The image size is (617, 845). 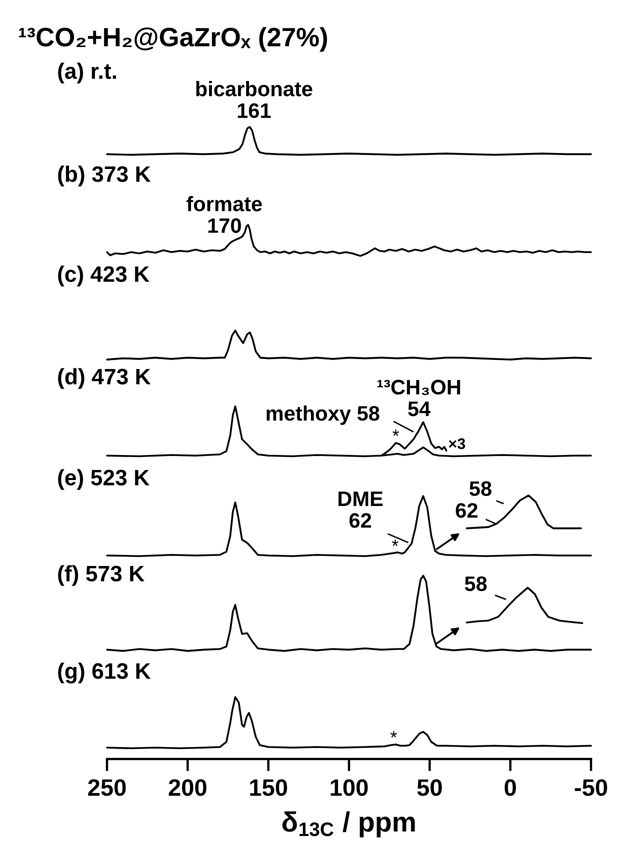 What do you see at coordinates (101, 575) in the screenshot?
I see `annotation: (f) 573 K` at bounding box center [101, 575].